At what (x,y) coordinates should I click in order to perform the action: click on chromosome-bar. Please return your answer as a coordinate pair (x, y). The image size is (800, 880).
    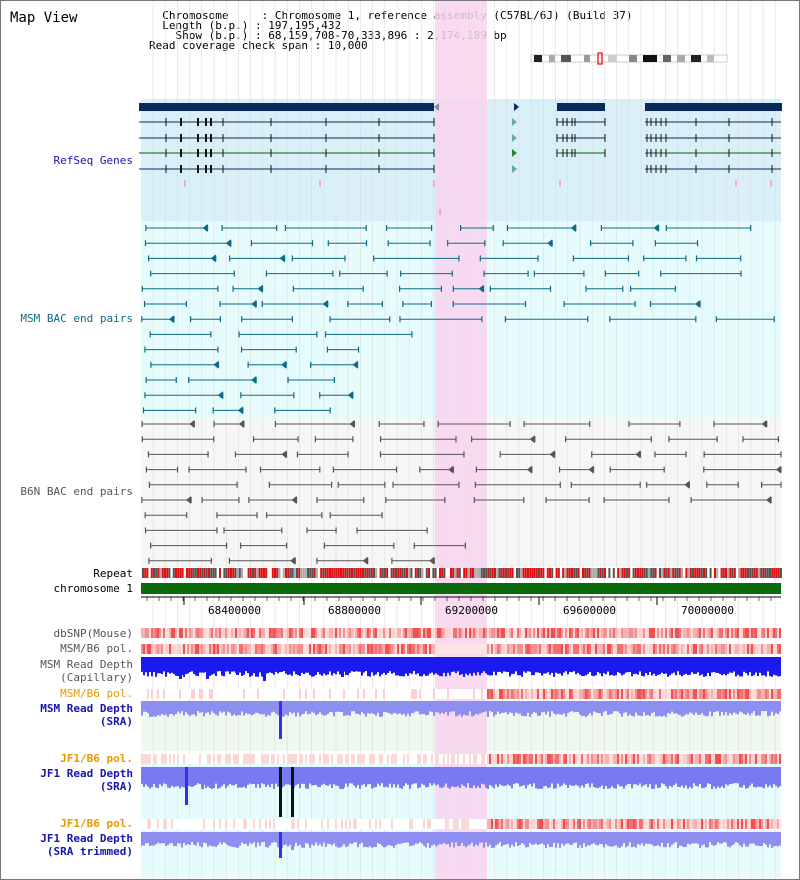
    Looking at the image, I should click on (461, 588).